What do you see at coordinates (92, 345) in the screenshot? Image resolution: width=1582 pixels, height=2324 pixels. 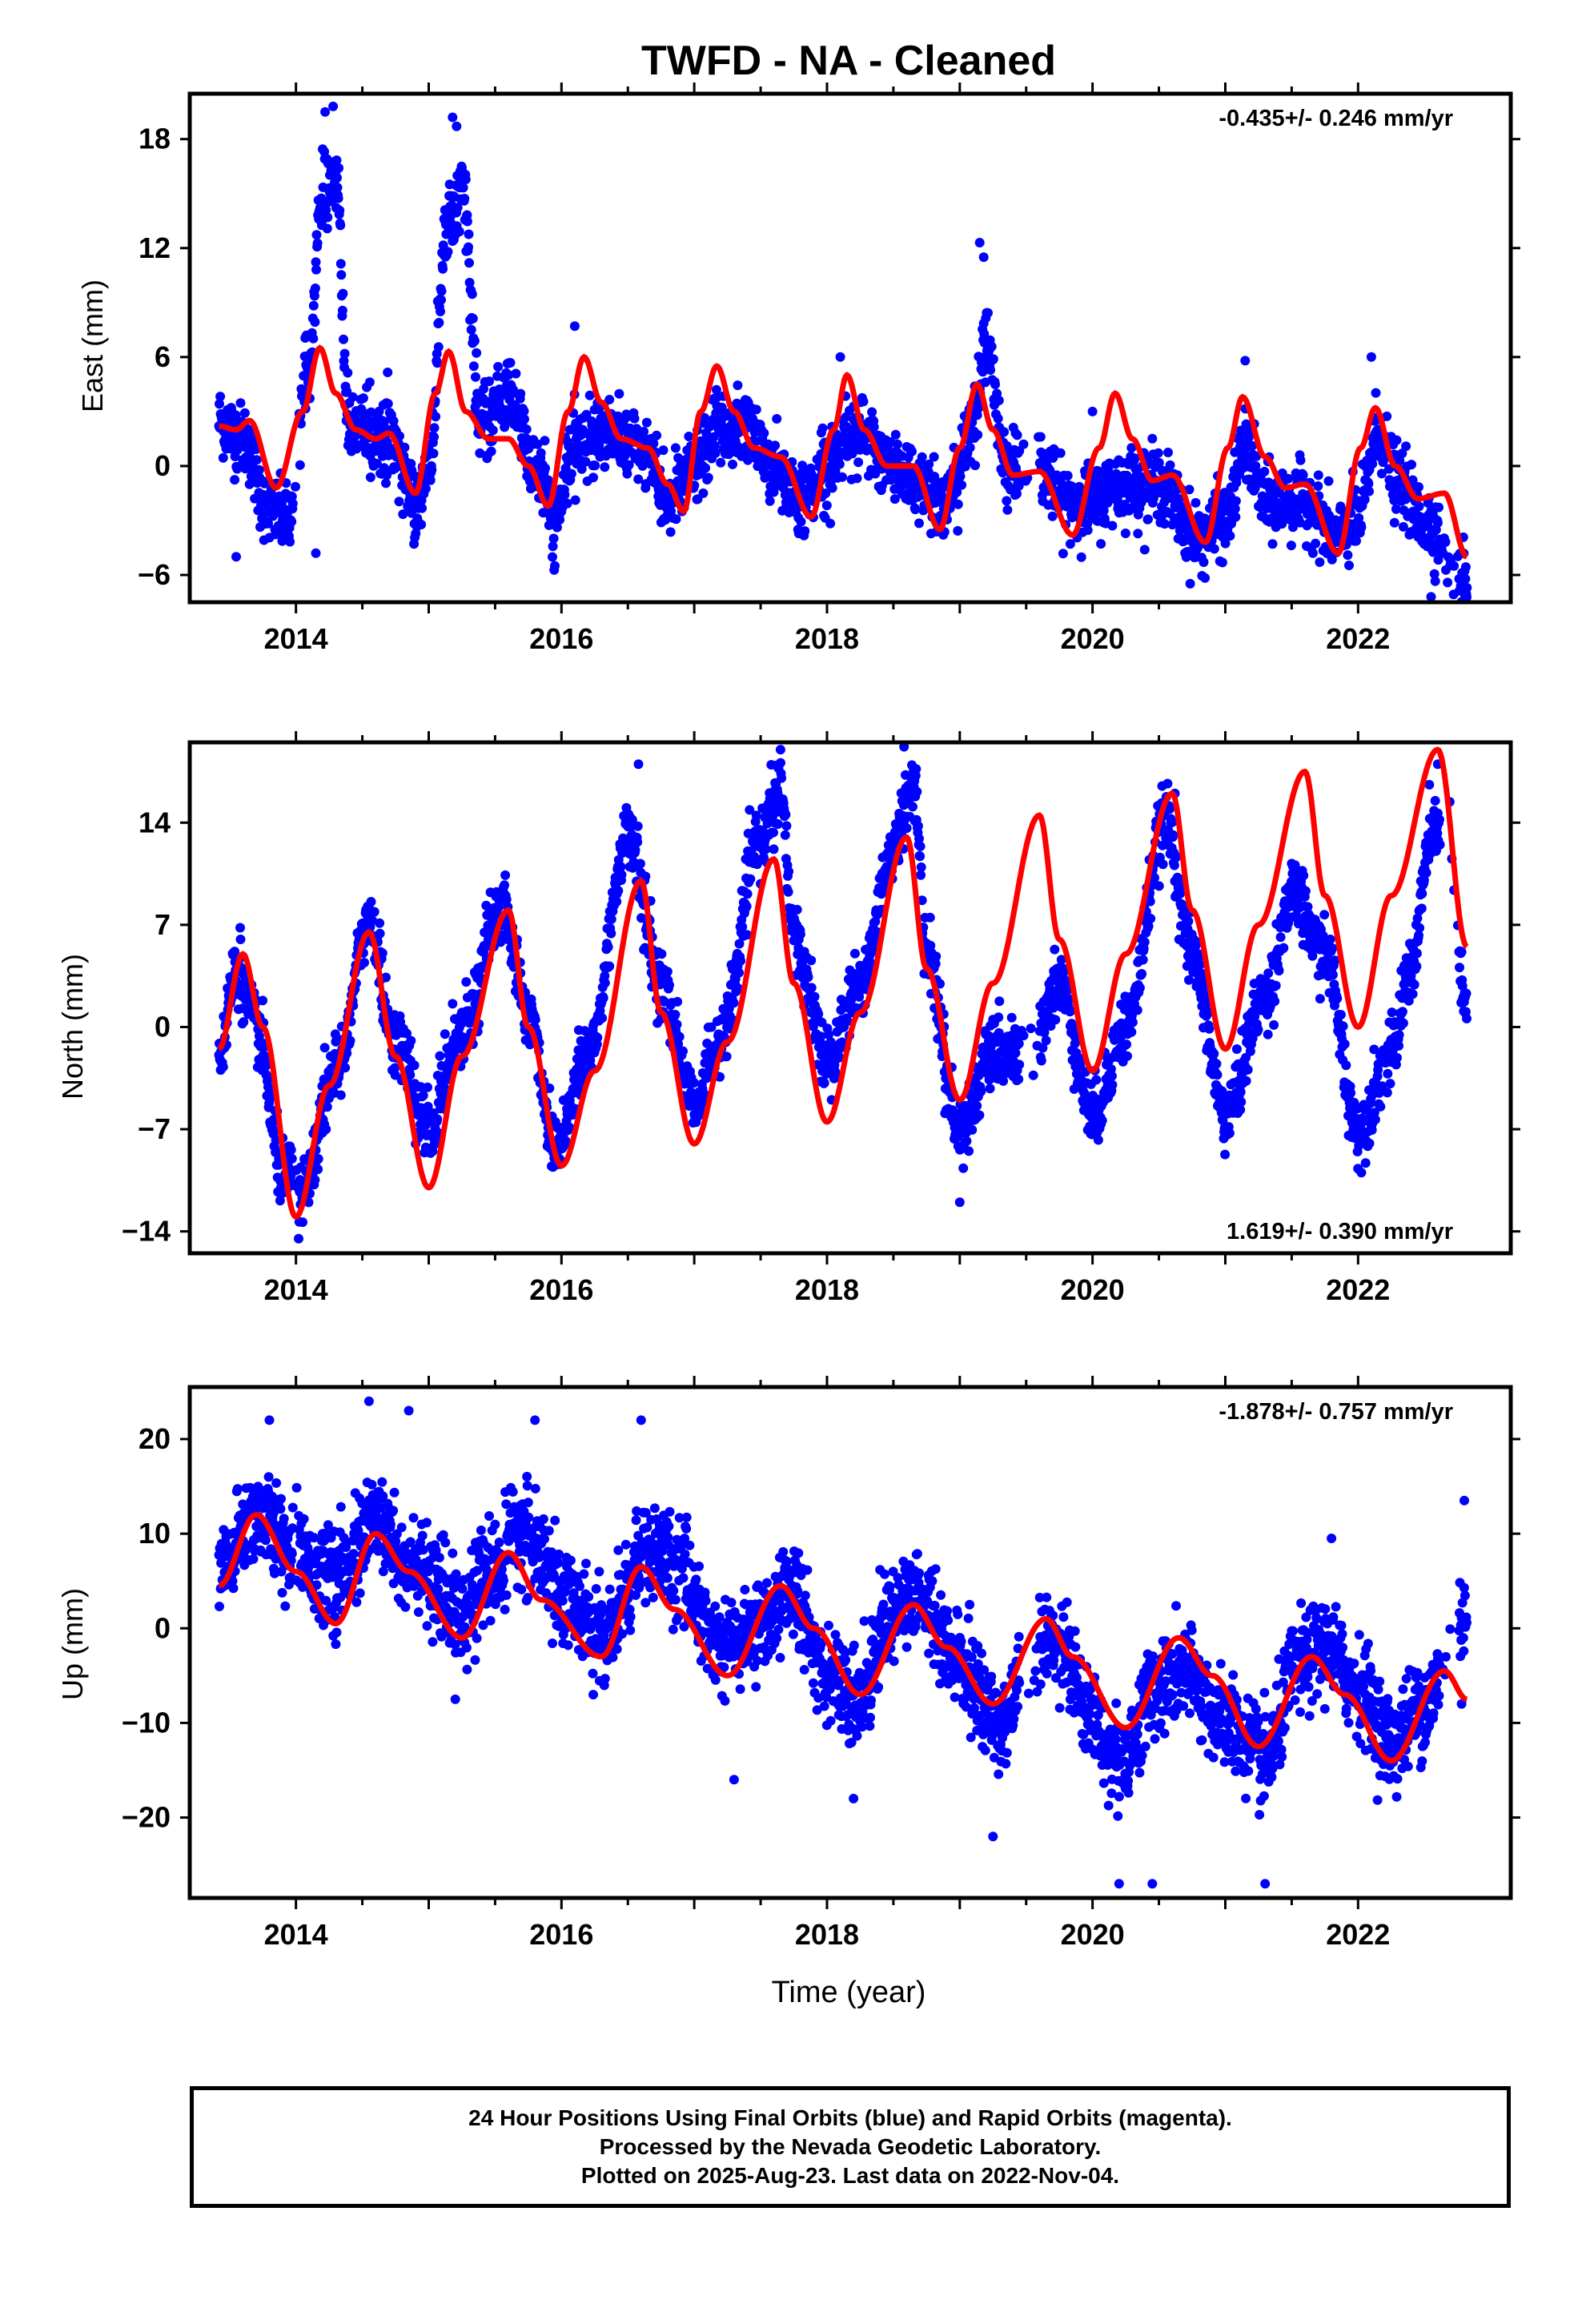 I see `east-y-axis-label: East (mm)` at bounding box center [92, 345].